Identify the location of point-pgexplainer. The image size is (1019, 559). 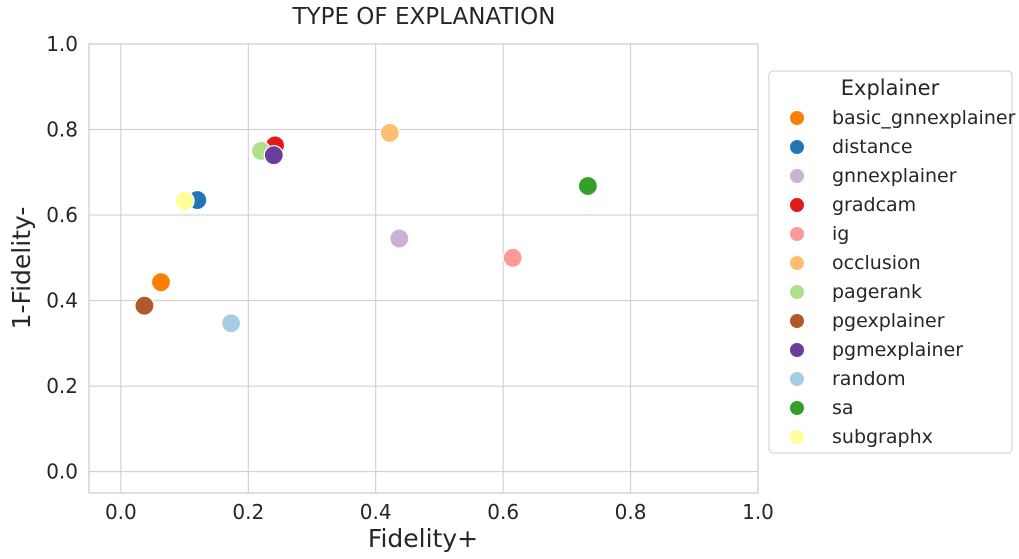
(144, 305).